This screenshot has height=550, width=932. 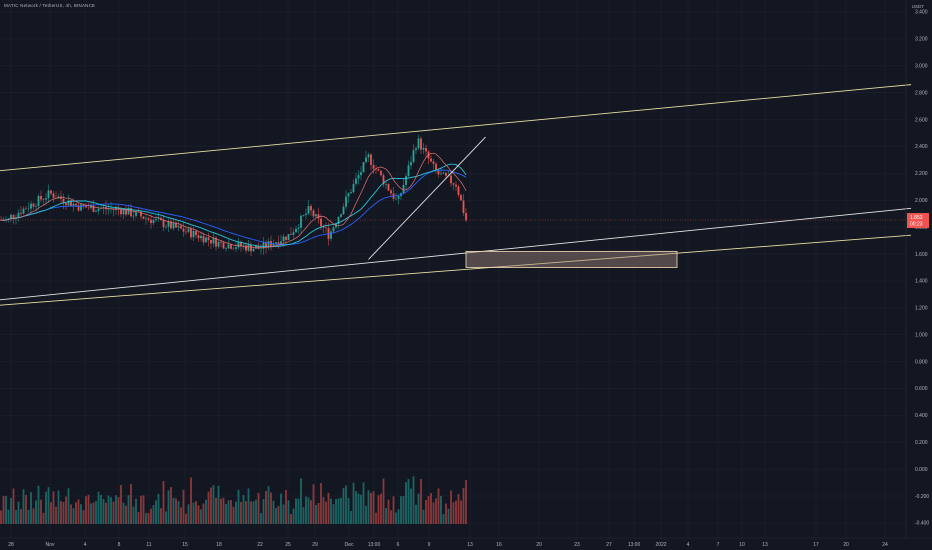 I want to click on rising-wedge-line, so click(x=427, y=198).